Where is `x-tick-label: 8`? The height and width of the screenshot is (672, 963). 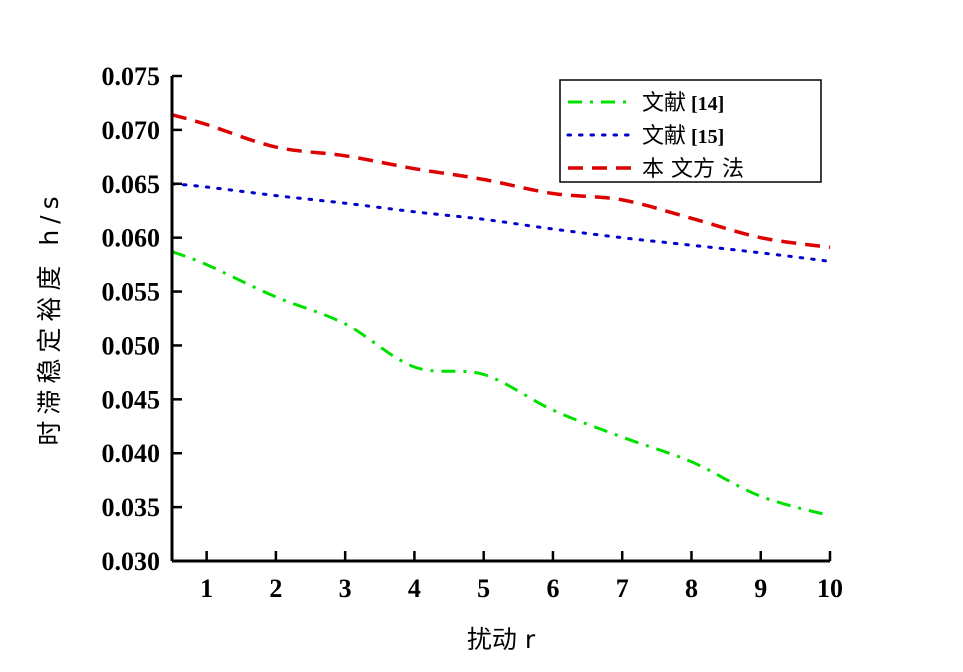 x-tick-label: 8 is located at coordinates (691, 588).